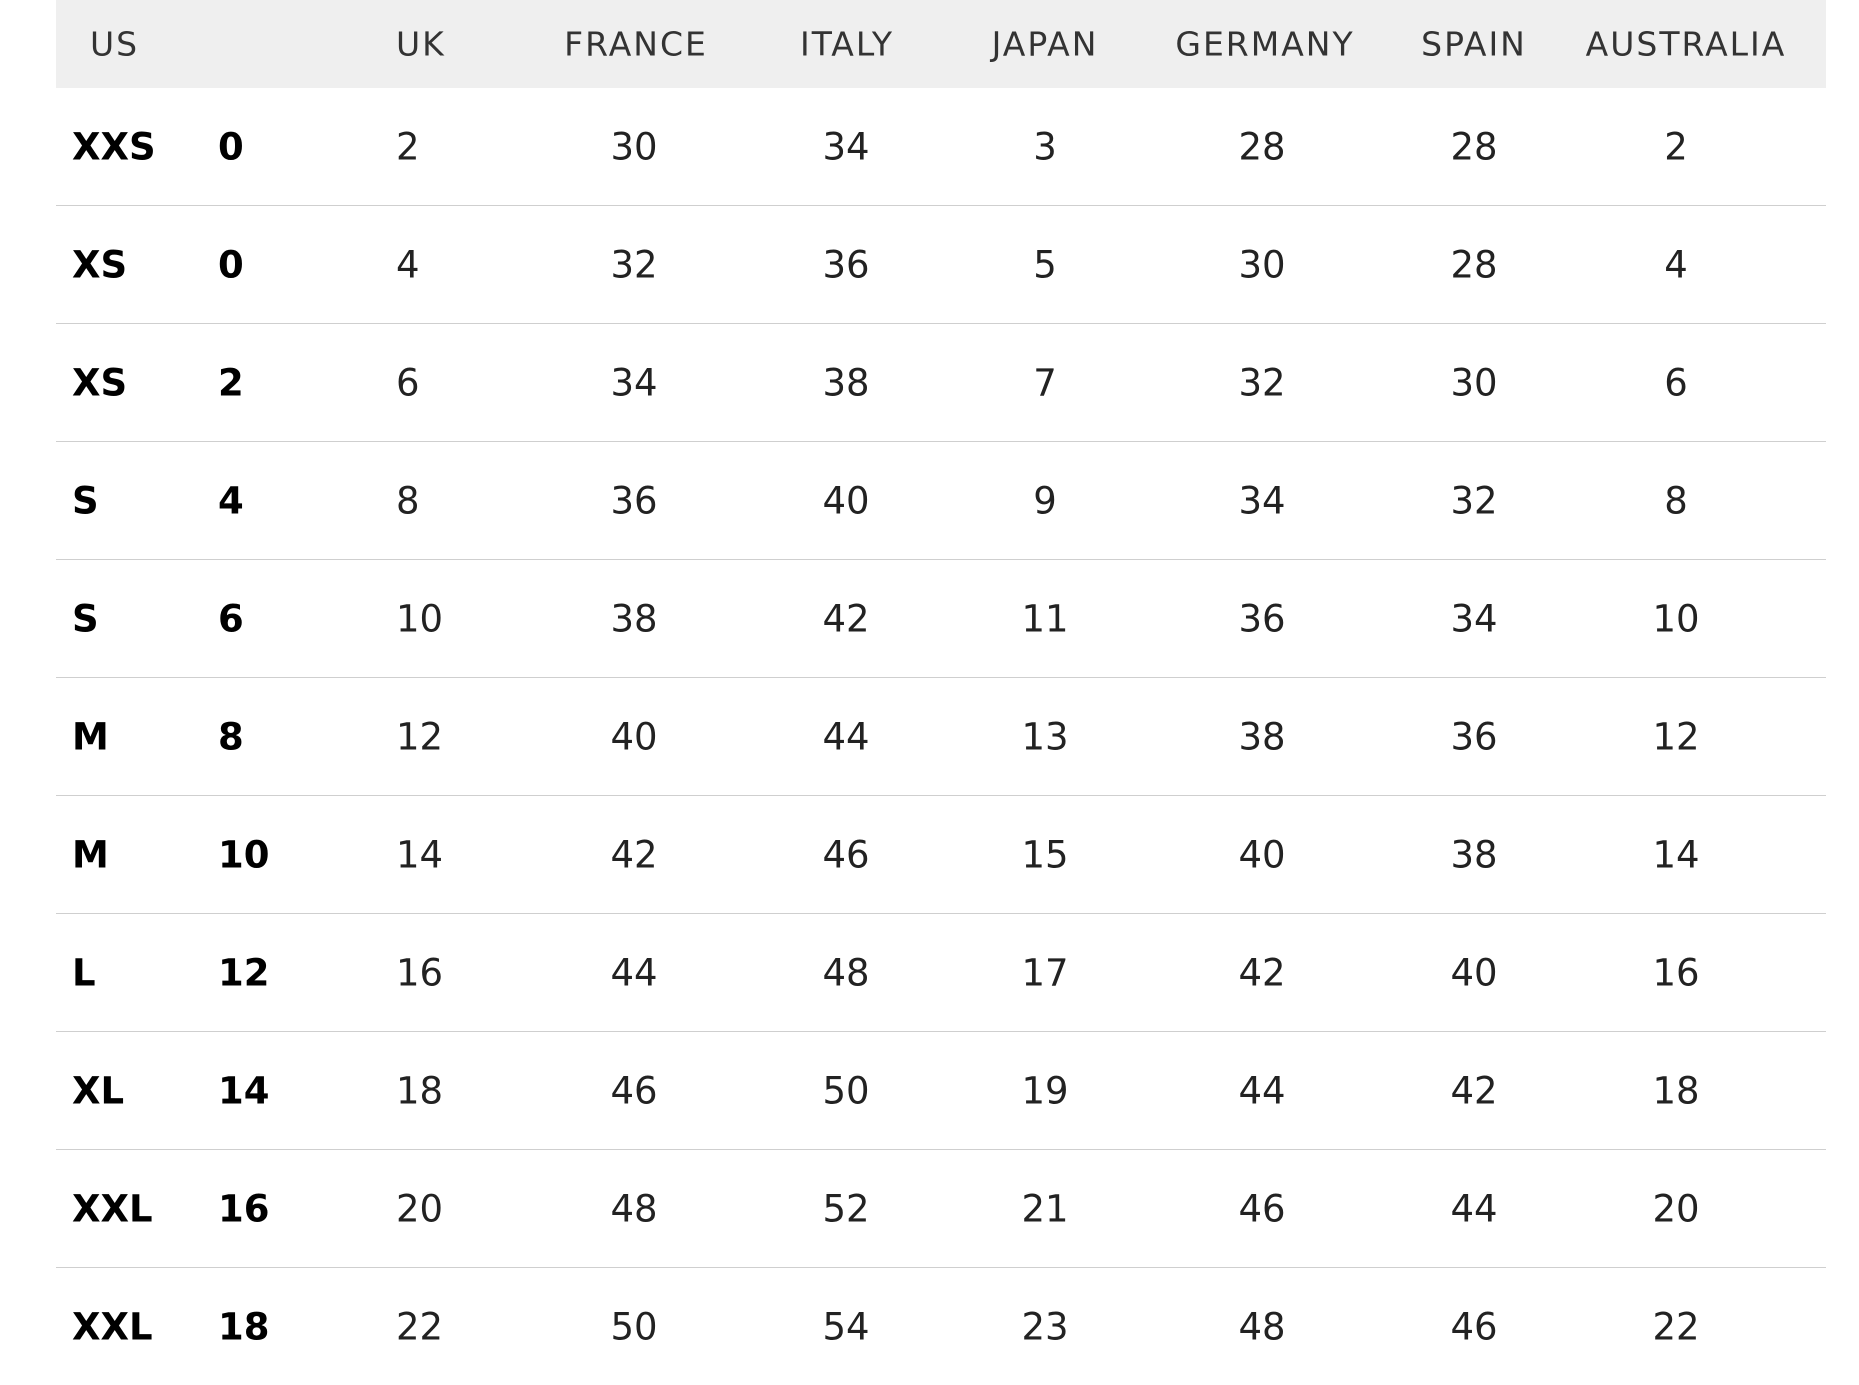 Image resolution: width=1859 pixels, height=1385 pixels. What do you see at coordinates (115, 44) in the screenshot?
I see `column-header: US` at bounding box center [115, 44].